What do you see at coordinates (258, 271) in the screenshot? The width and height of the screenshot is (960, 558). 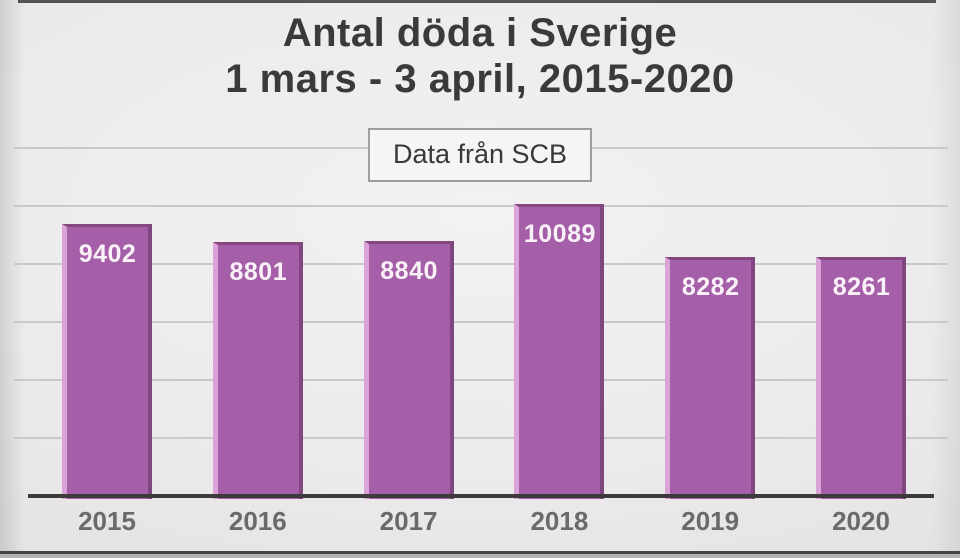 I see `bar-value-label-2016: 8801` at bounding box center [258, 271].